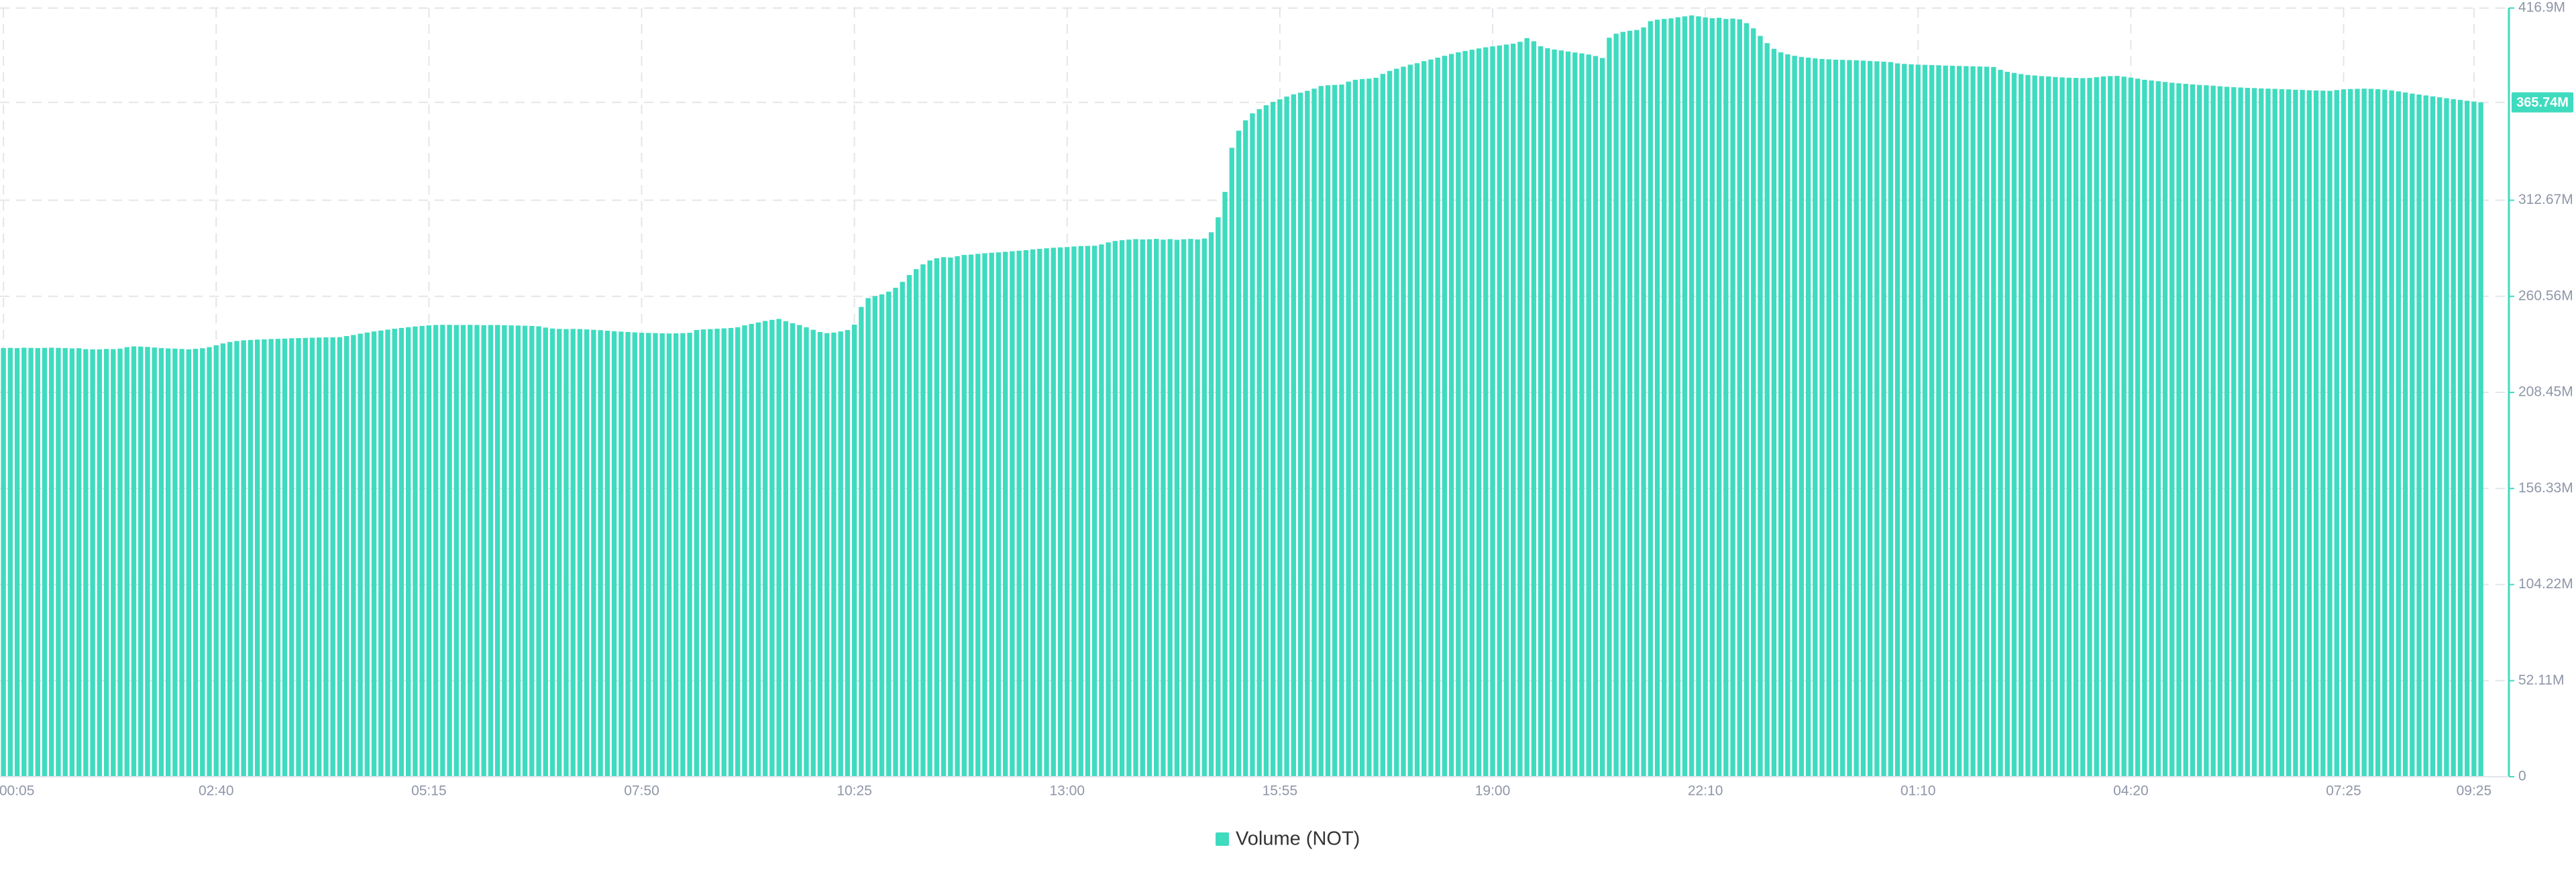 The width and height of the screenshot is (2576, 872). Describe the element at coordinates (2545, 584) in the screenshot. I see `y-tick-label: 104.22M` at that location.